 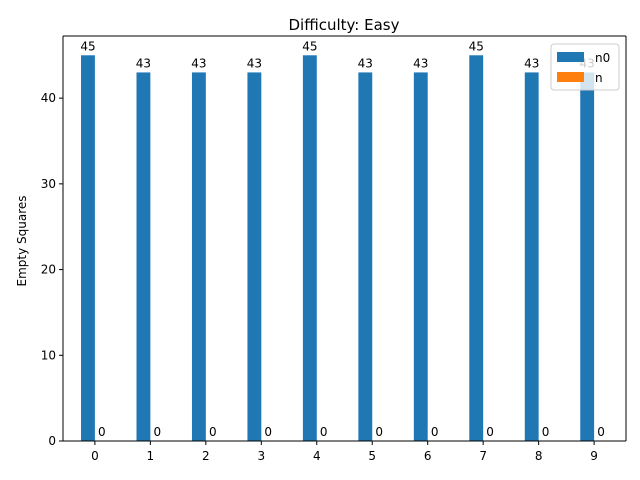 What do you see at coordinates (261, 456) in the screenshot?
I see `x-tick-label-3: 3` at bounding box center [261, 456].